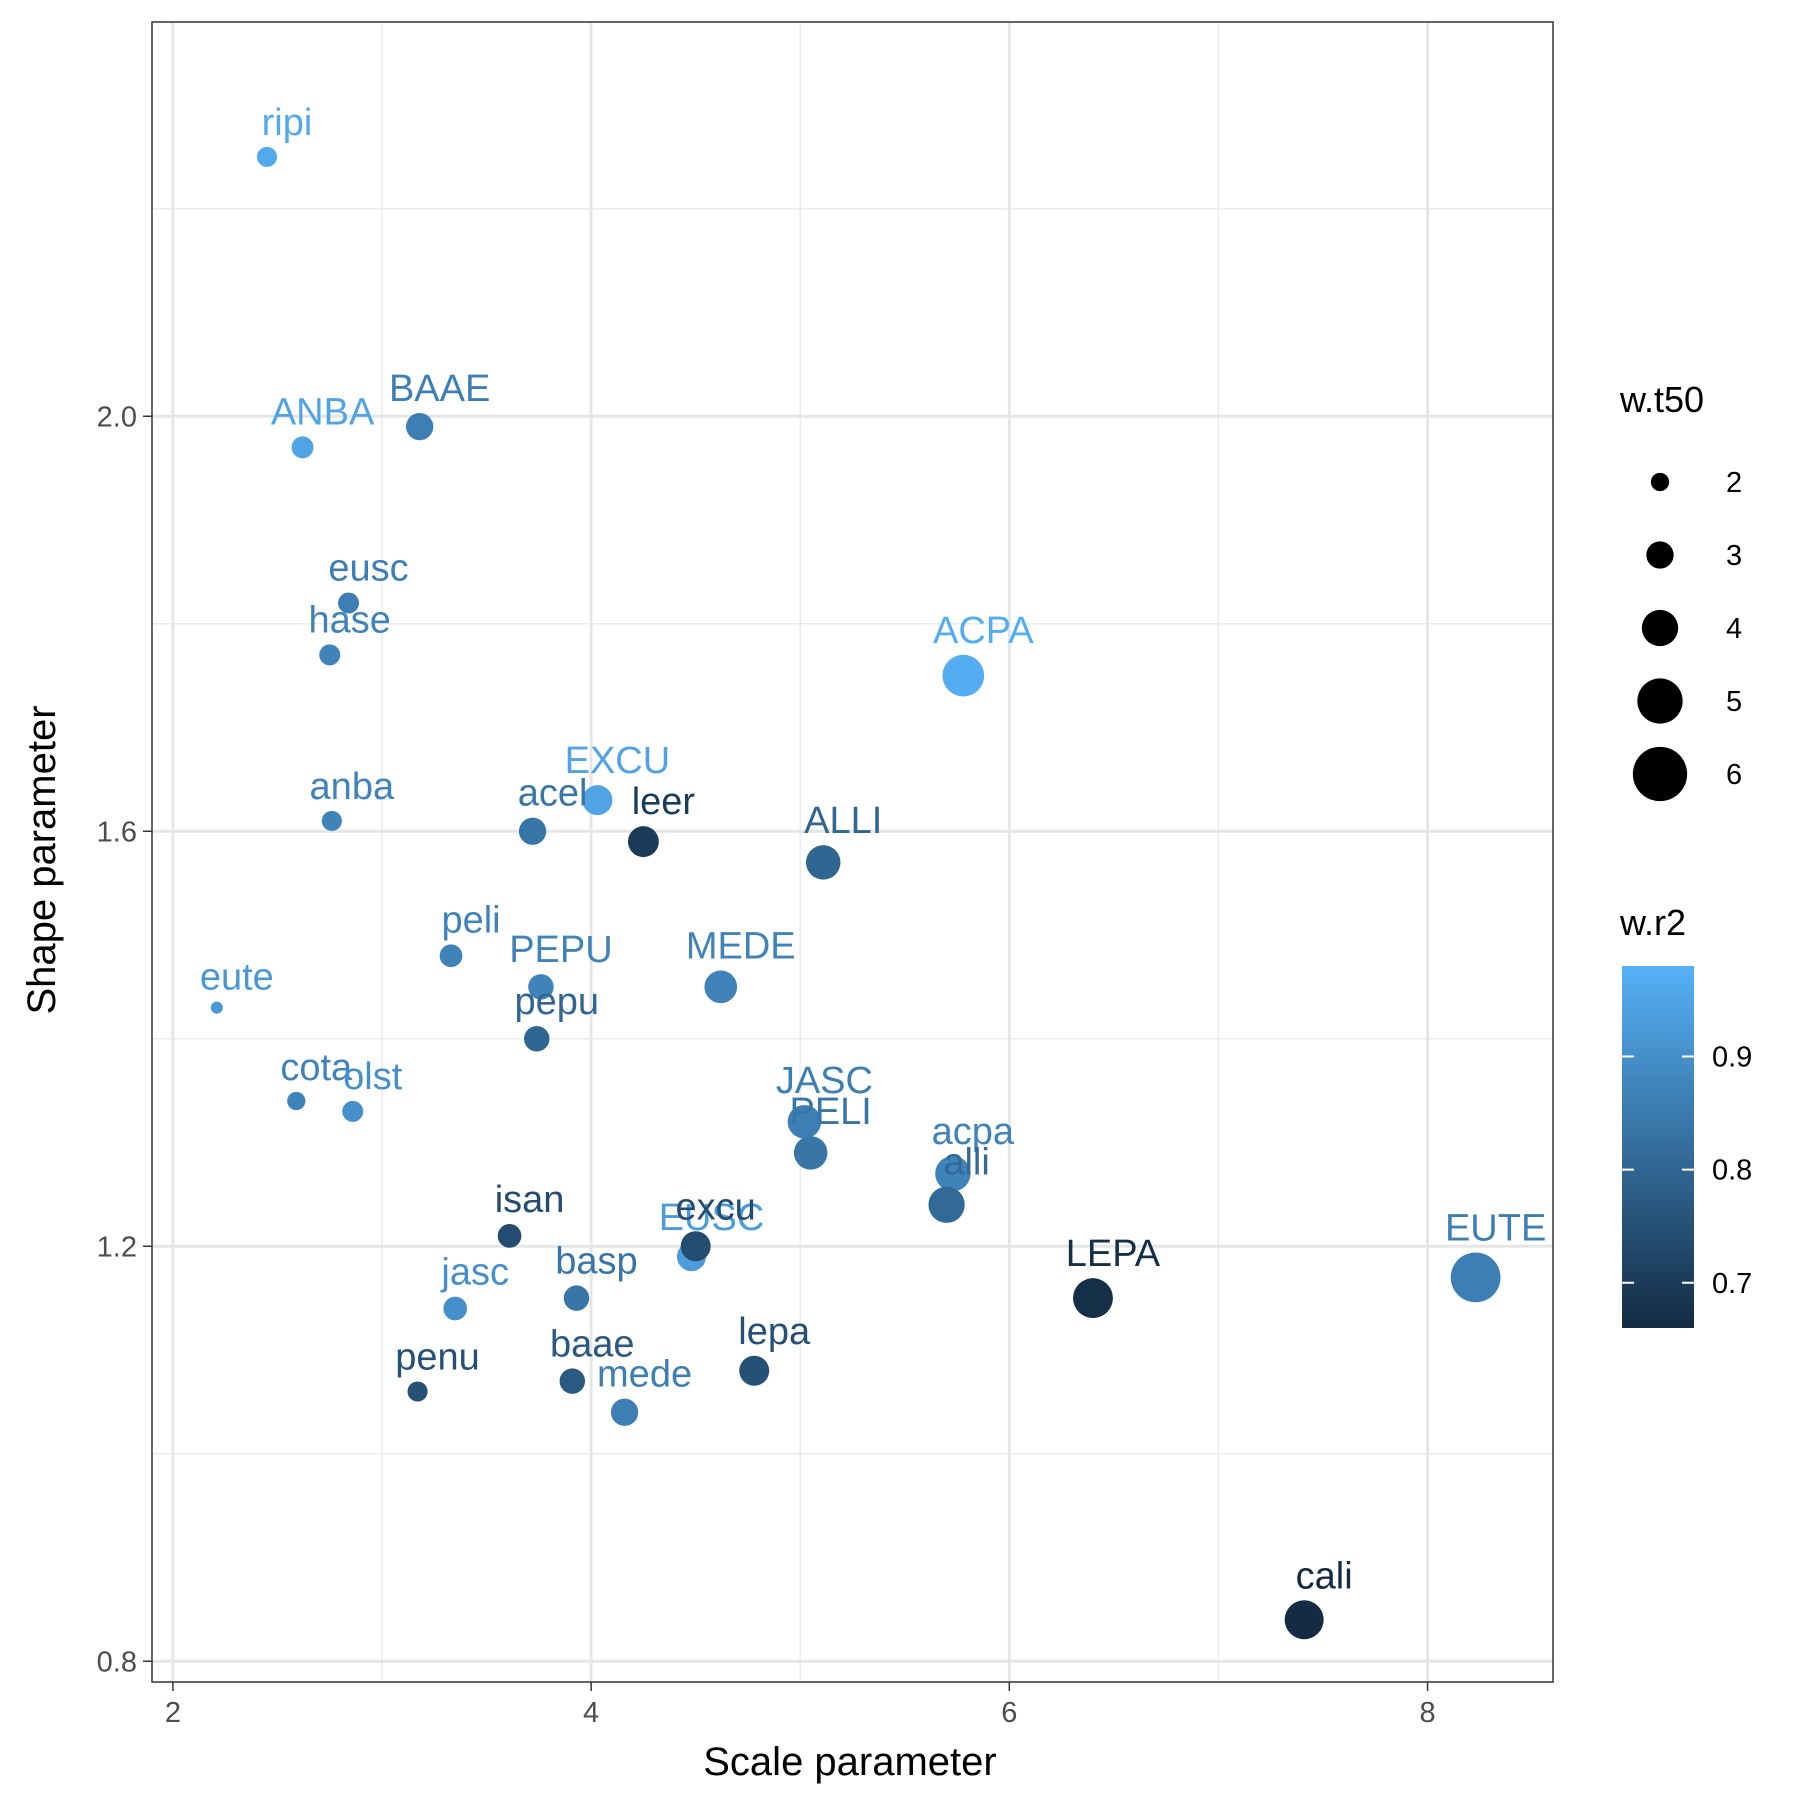 This screenshot has width=1800, height=1800. I want to click on point-label-lepa: lepa, so click(774, 1332).